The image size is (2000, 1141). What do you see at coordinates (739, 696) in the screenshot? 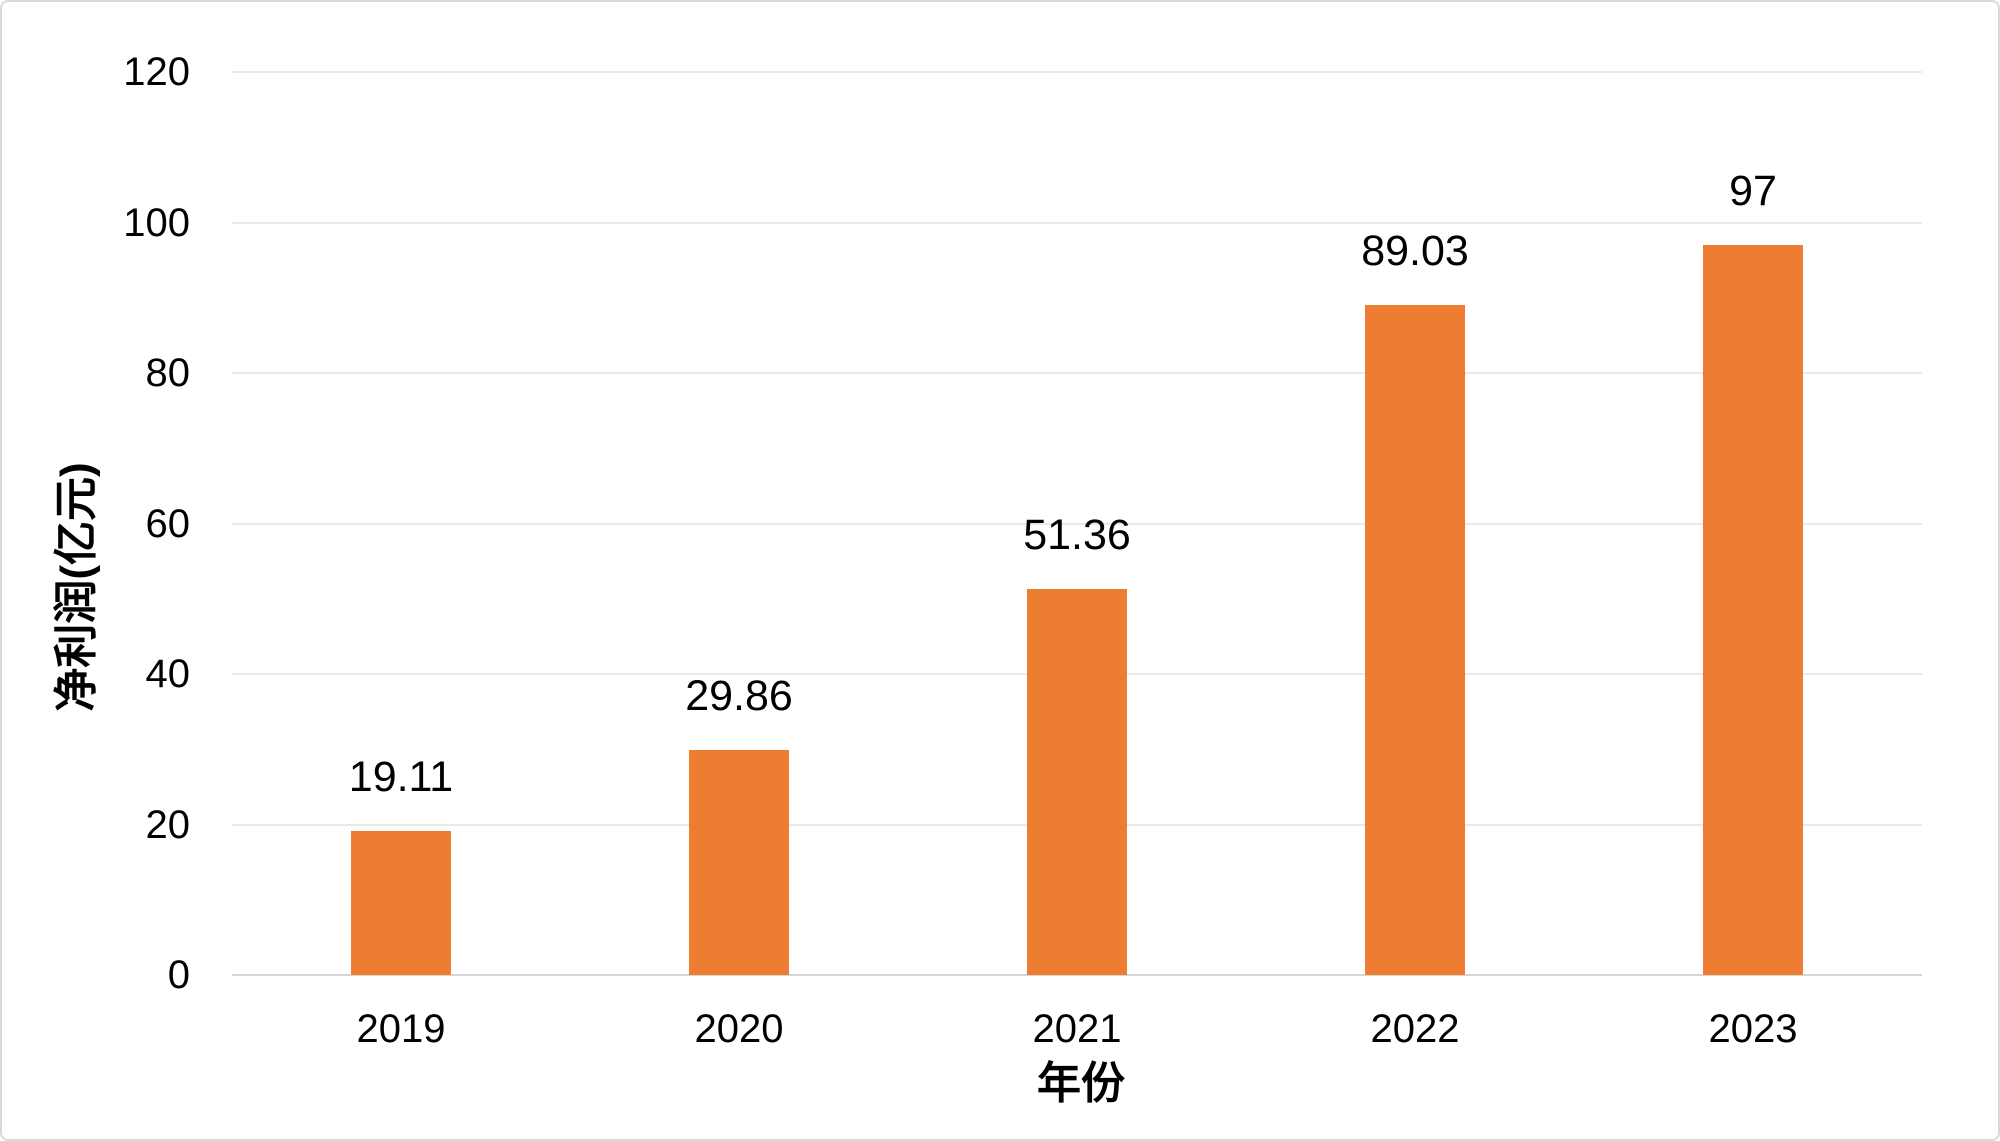
I see `data-label-2020: 29.86` at bounding box center [739, 696].